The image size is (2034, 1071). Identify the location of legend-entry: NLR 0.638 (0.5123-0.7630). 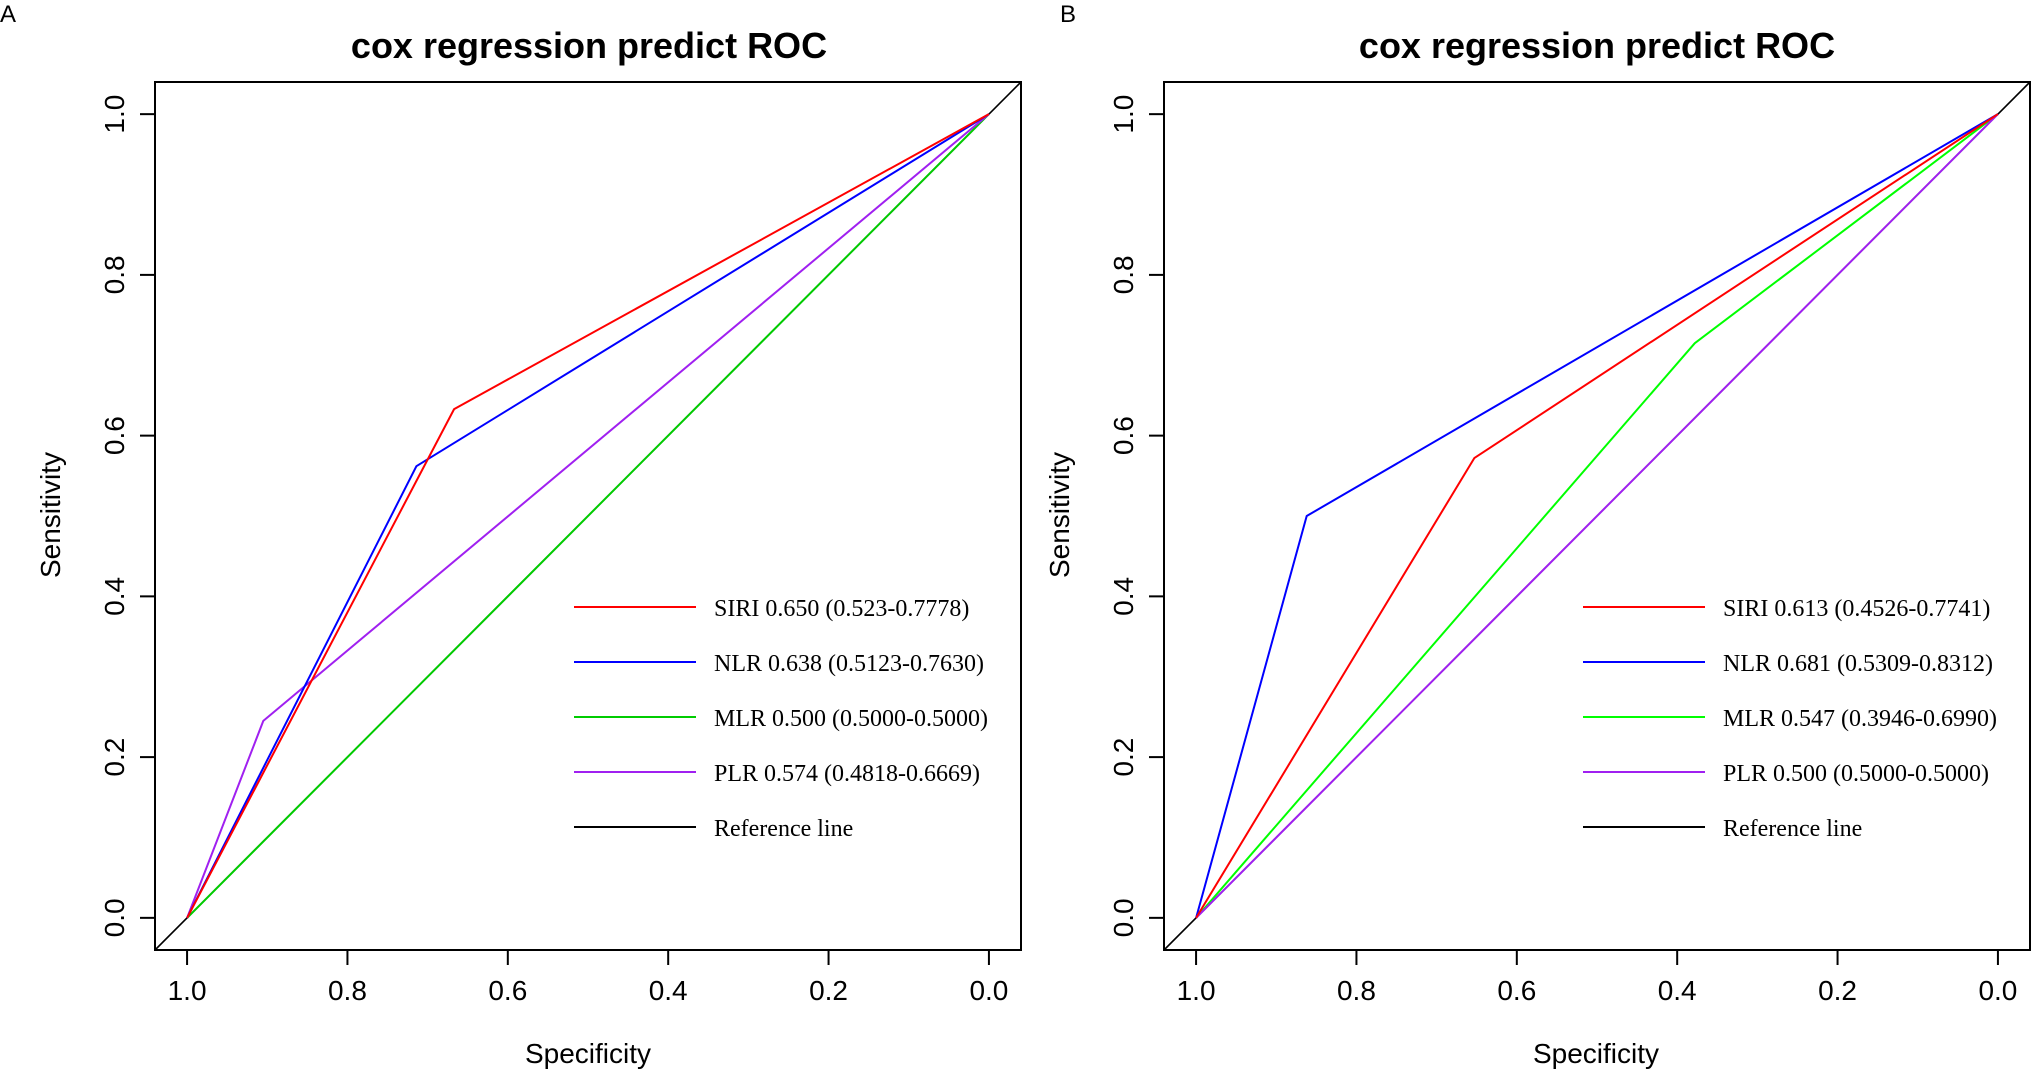
(779, 664).